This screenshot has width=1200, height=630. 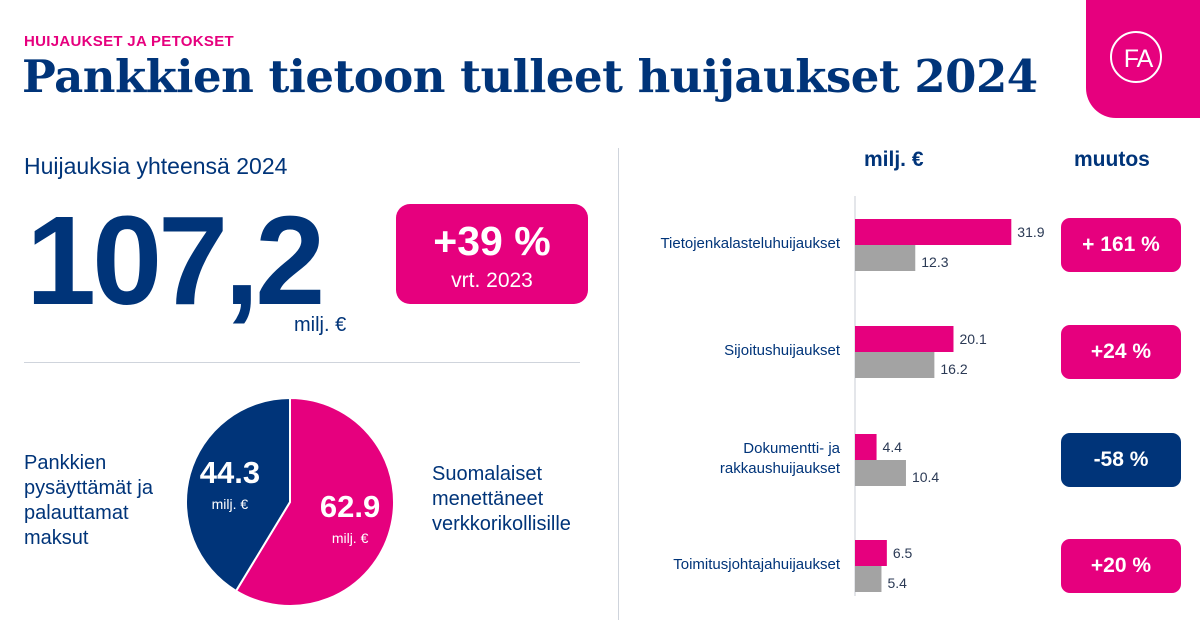 I want to click on category-label-2: Dokumentti- ja rakkaushuijaukset, so click(x=779, y=458).